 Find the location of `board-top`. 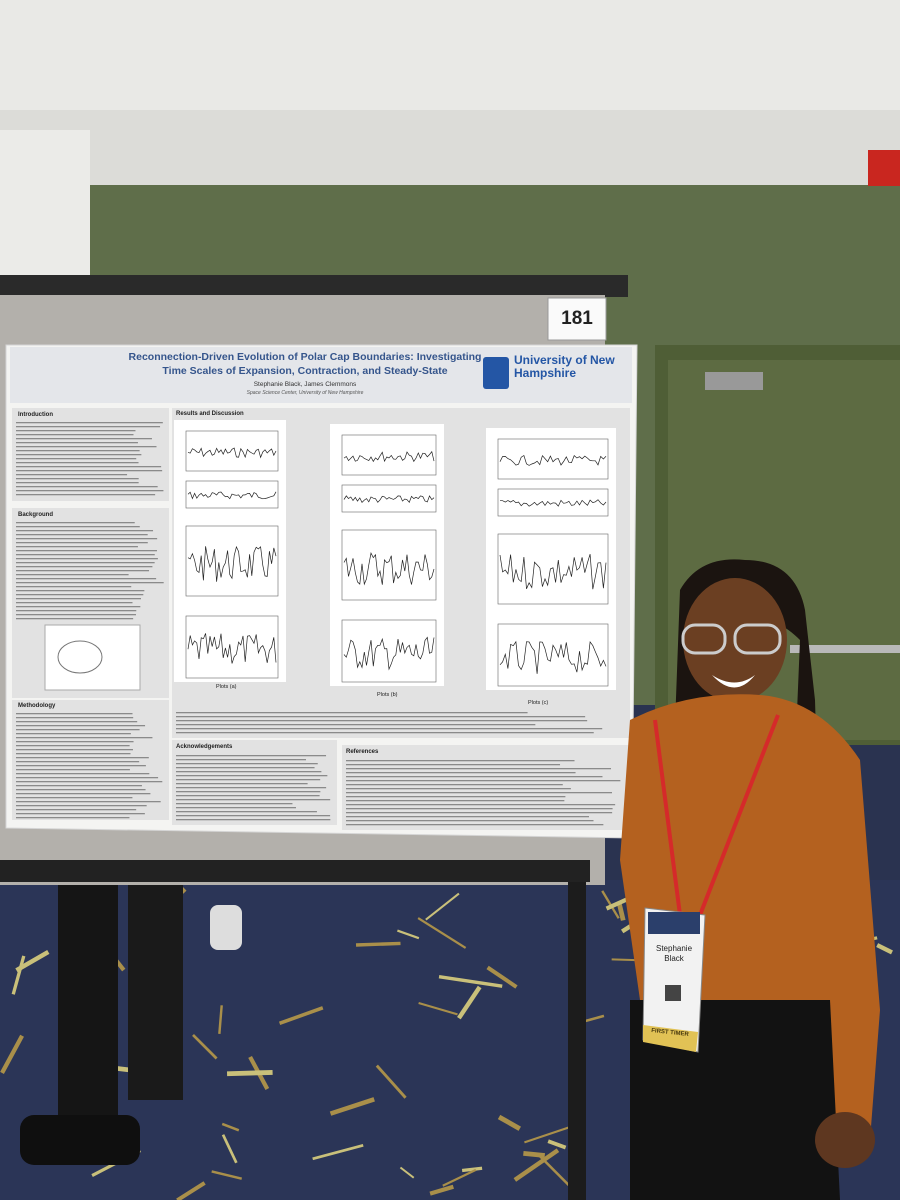

board-top is located at coordinates (314, 286).